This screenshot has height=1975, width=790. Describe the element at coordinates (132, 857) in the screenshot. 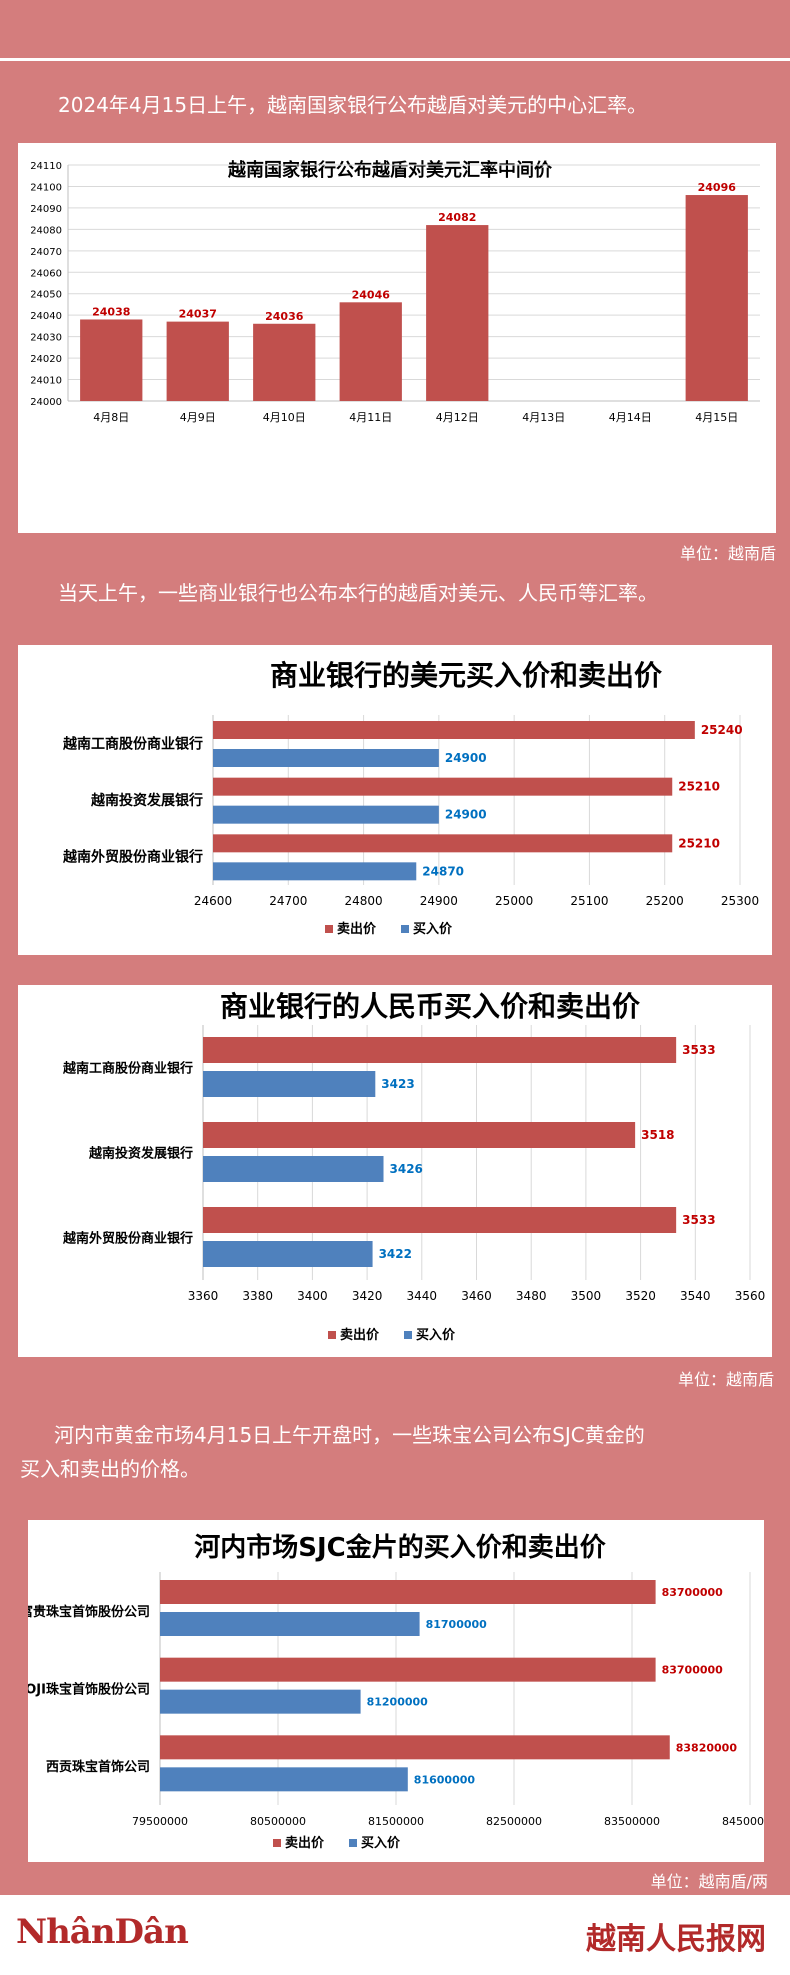

I see `chart2-category-label: 越南外贸股份商业银行` at that location.